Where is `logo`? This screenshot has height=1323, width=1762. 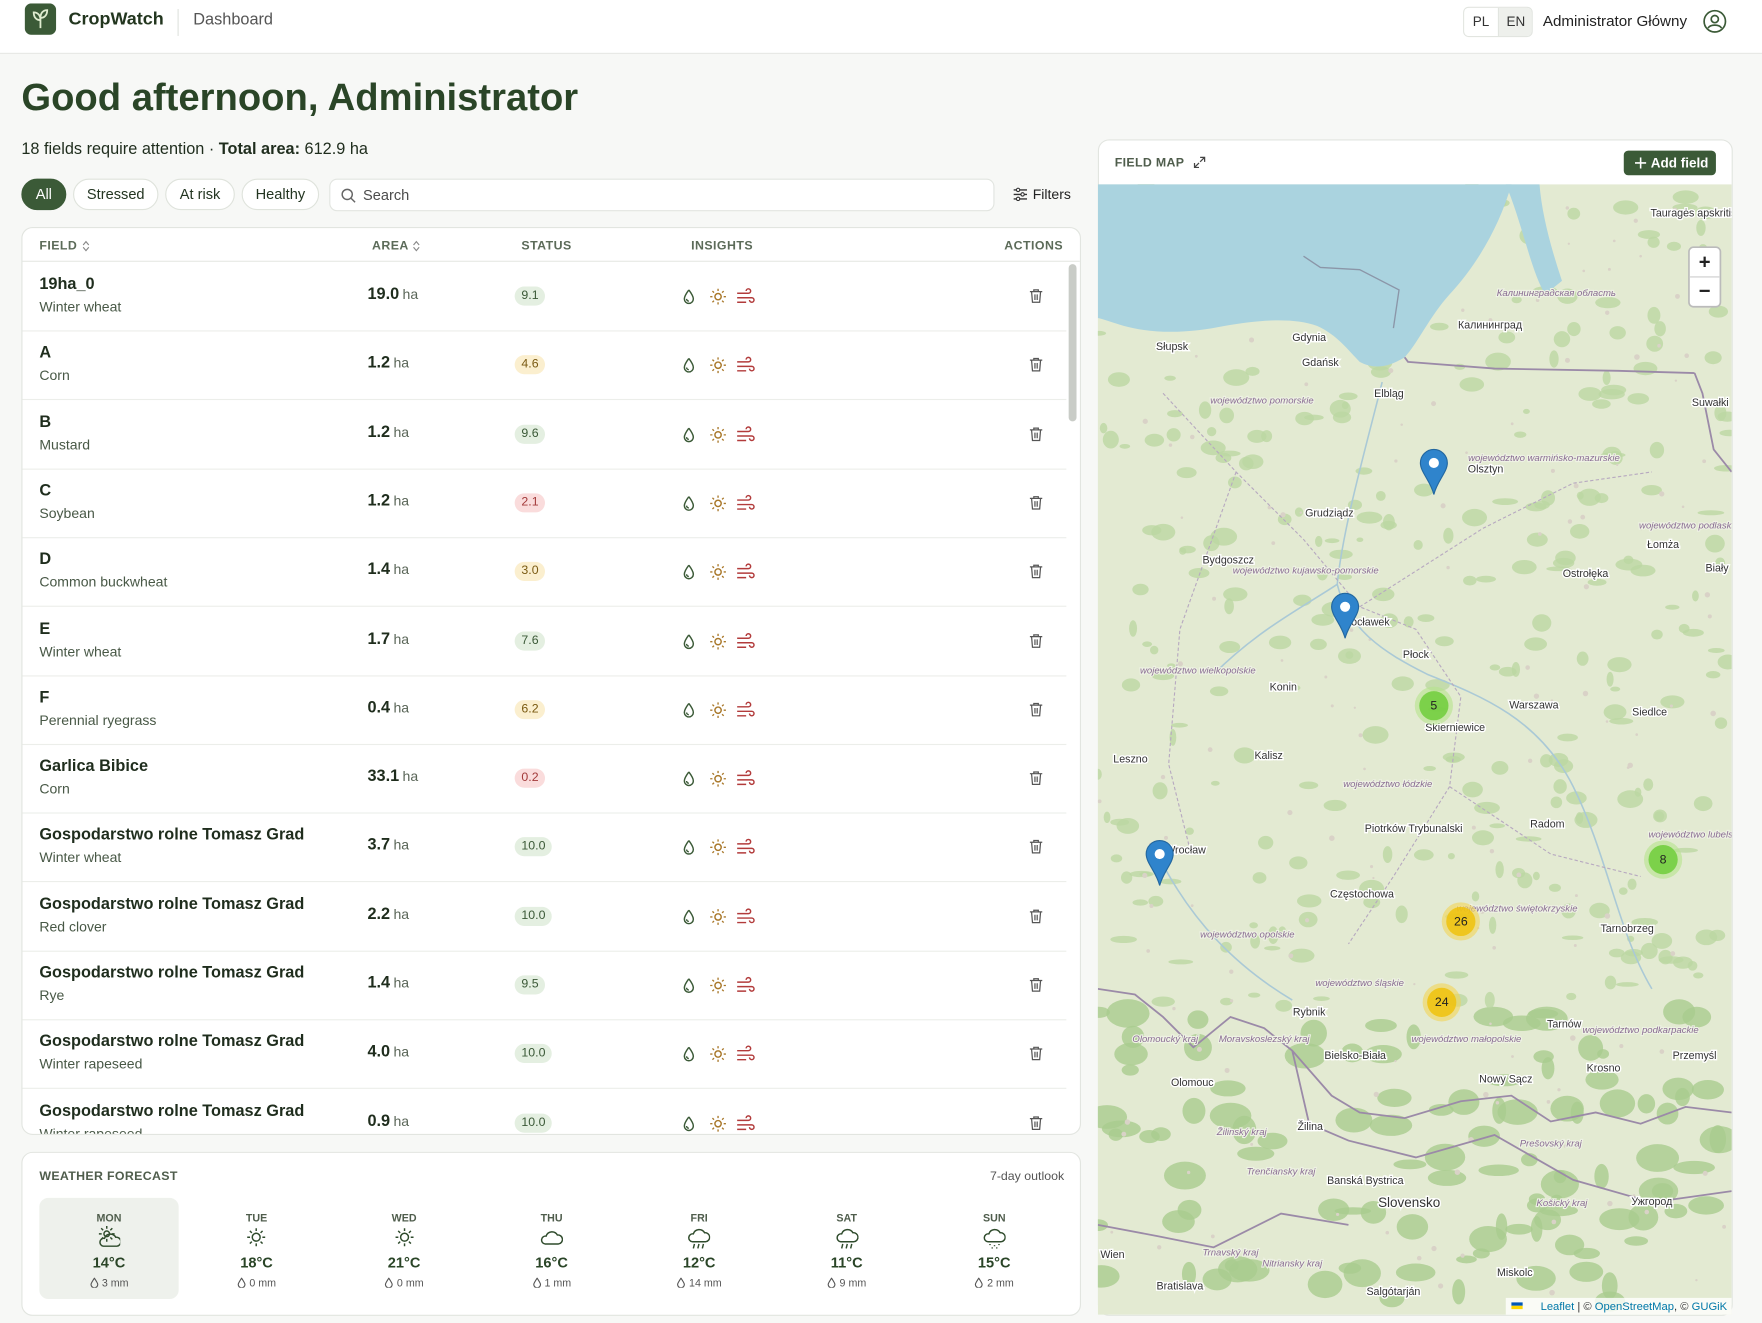
logo is located at coordinates (40, 19).